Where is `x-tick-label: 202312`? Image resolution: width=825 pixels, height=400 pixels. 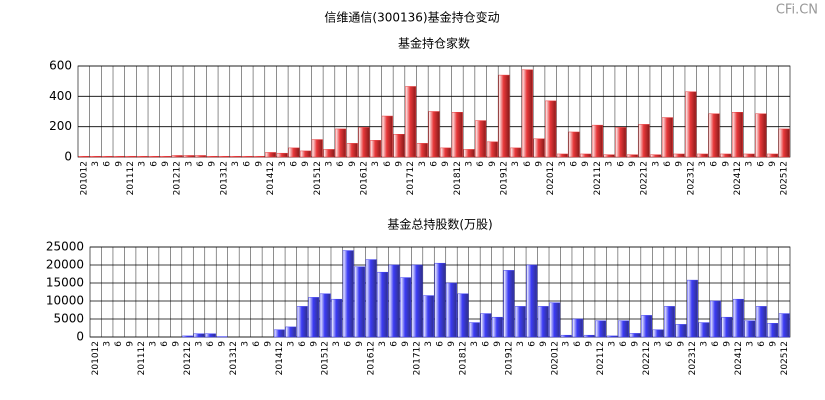 x-tick-label: 202312 is located at coordinates (693, 358).